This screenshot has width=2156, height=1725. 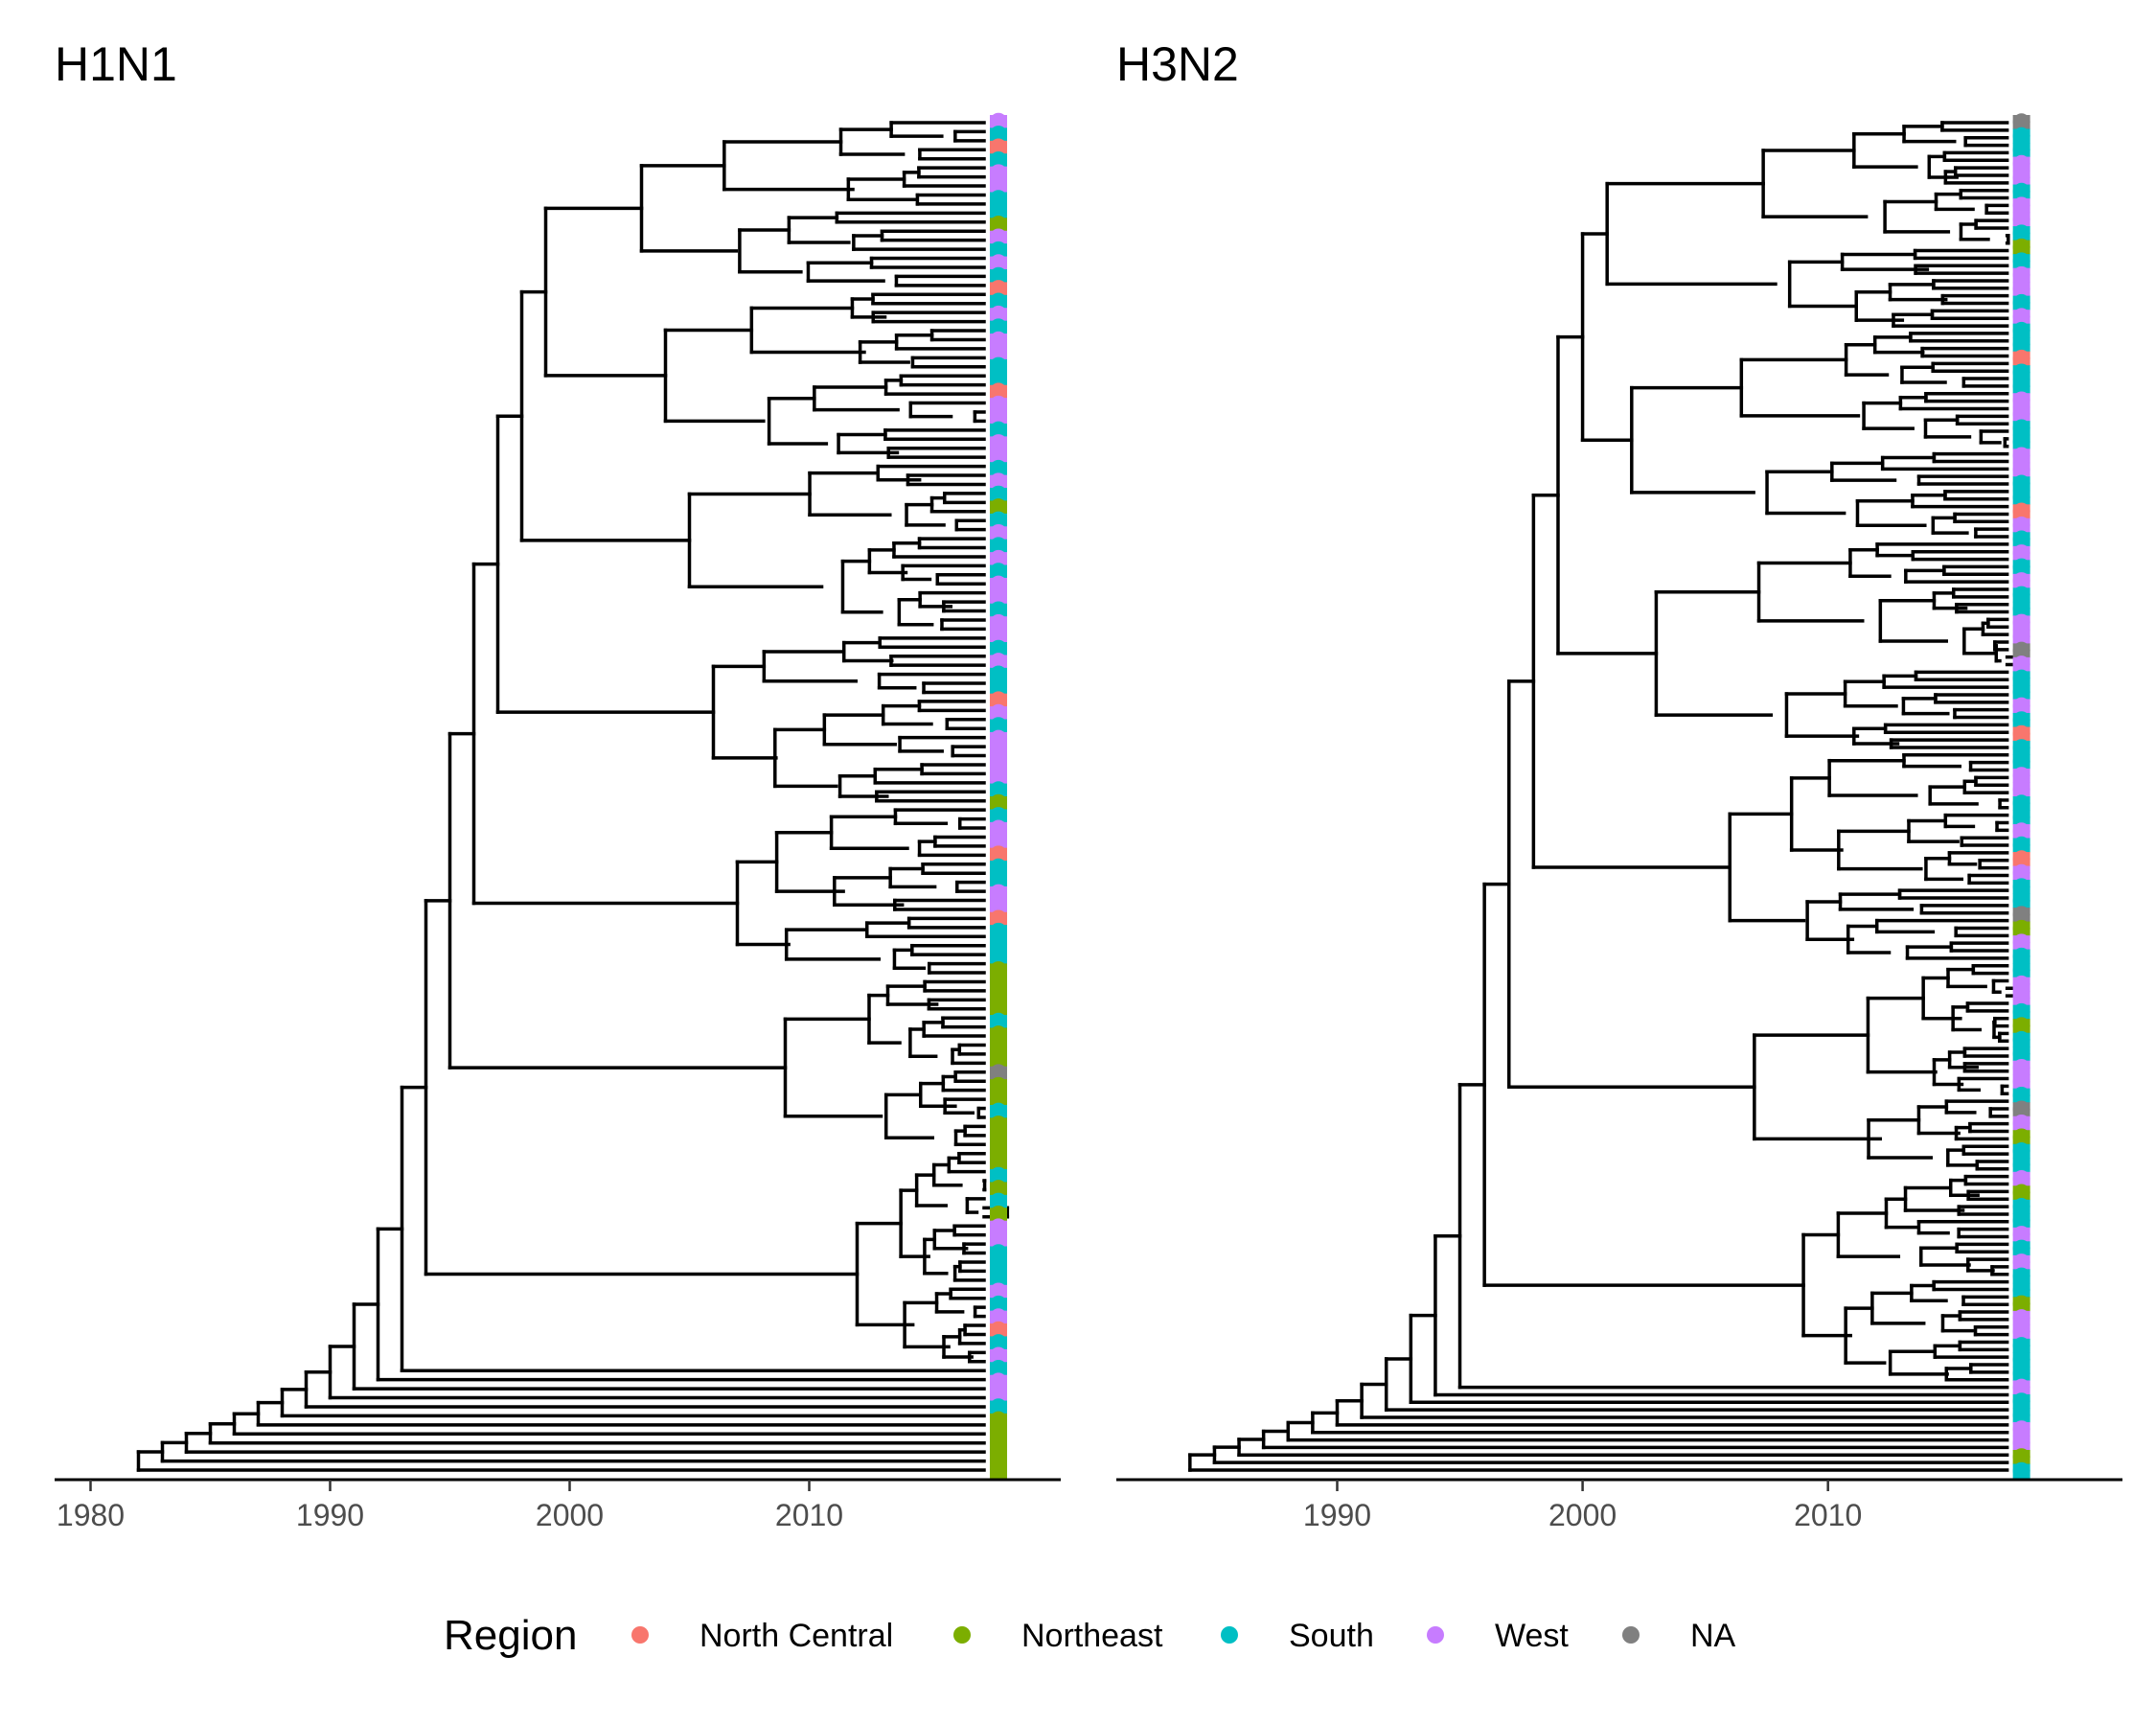 I want to click on legend-entry: NA, so click(x=1679, y=1636).